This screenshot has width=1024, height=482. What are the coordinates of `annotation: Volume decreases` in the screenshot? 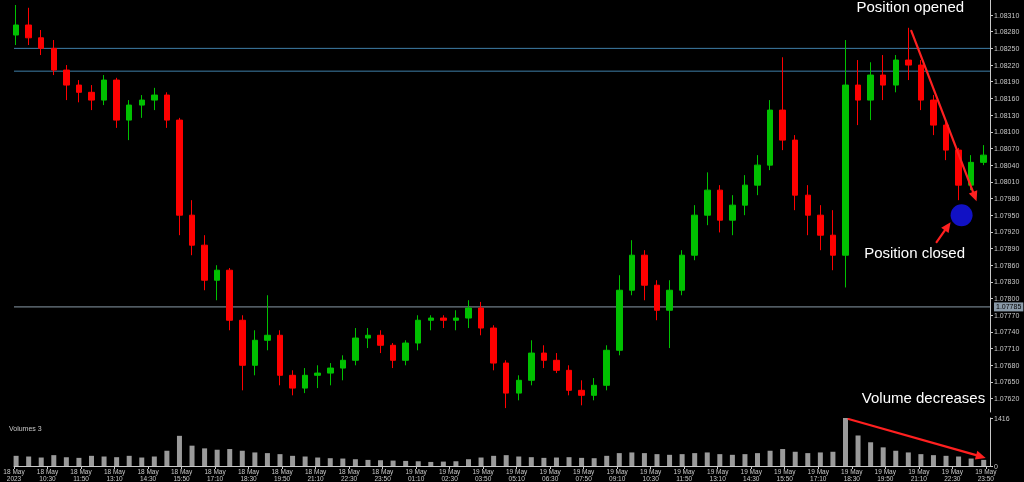 It's located at (923, 397).